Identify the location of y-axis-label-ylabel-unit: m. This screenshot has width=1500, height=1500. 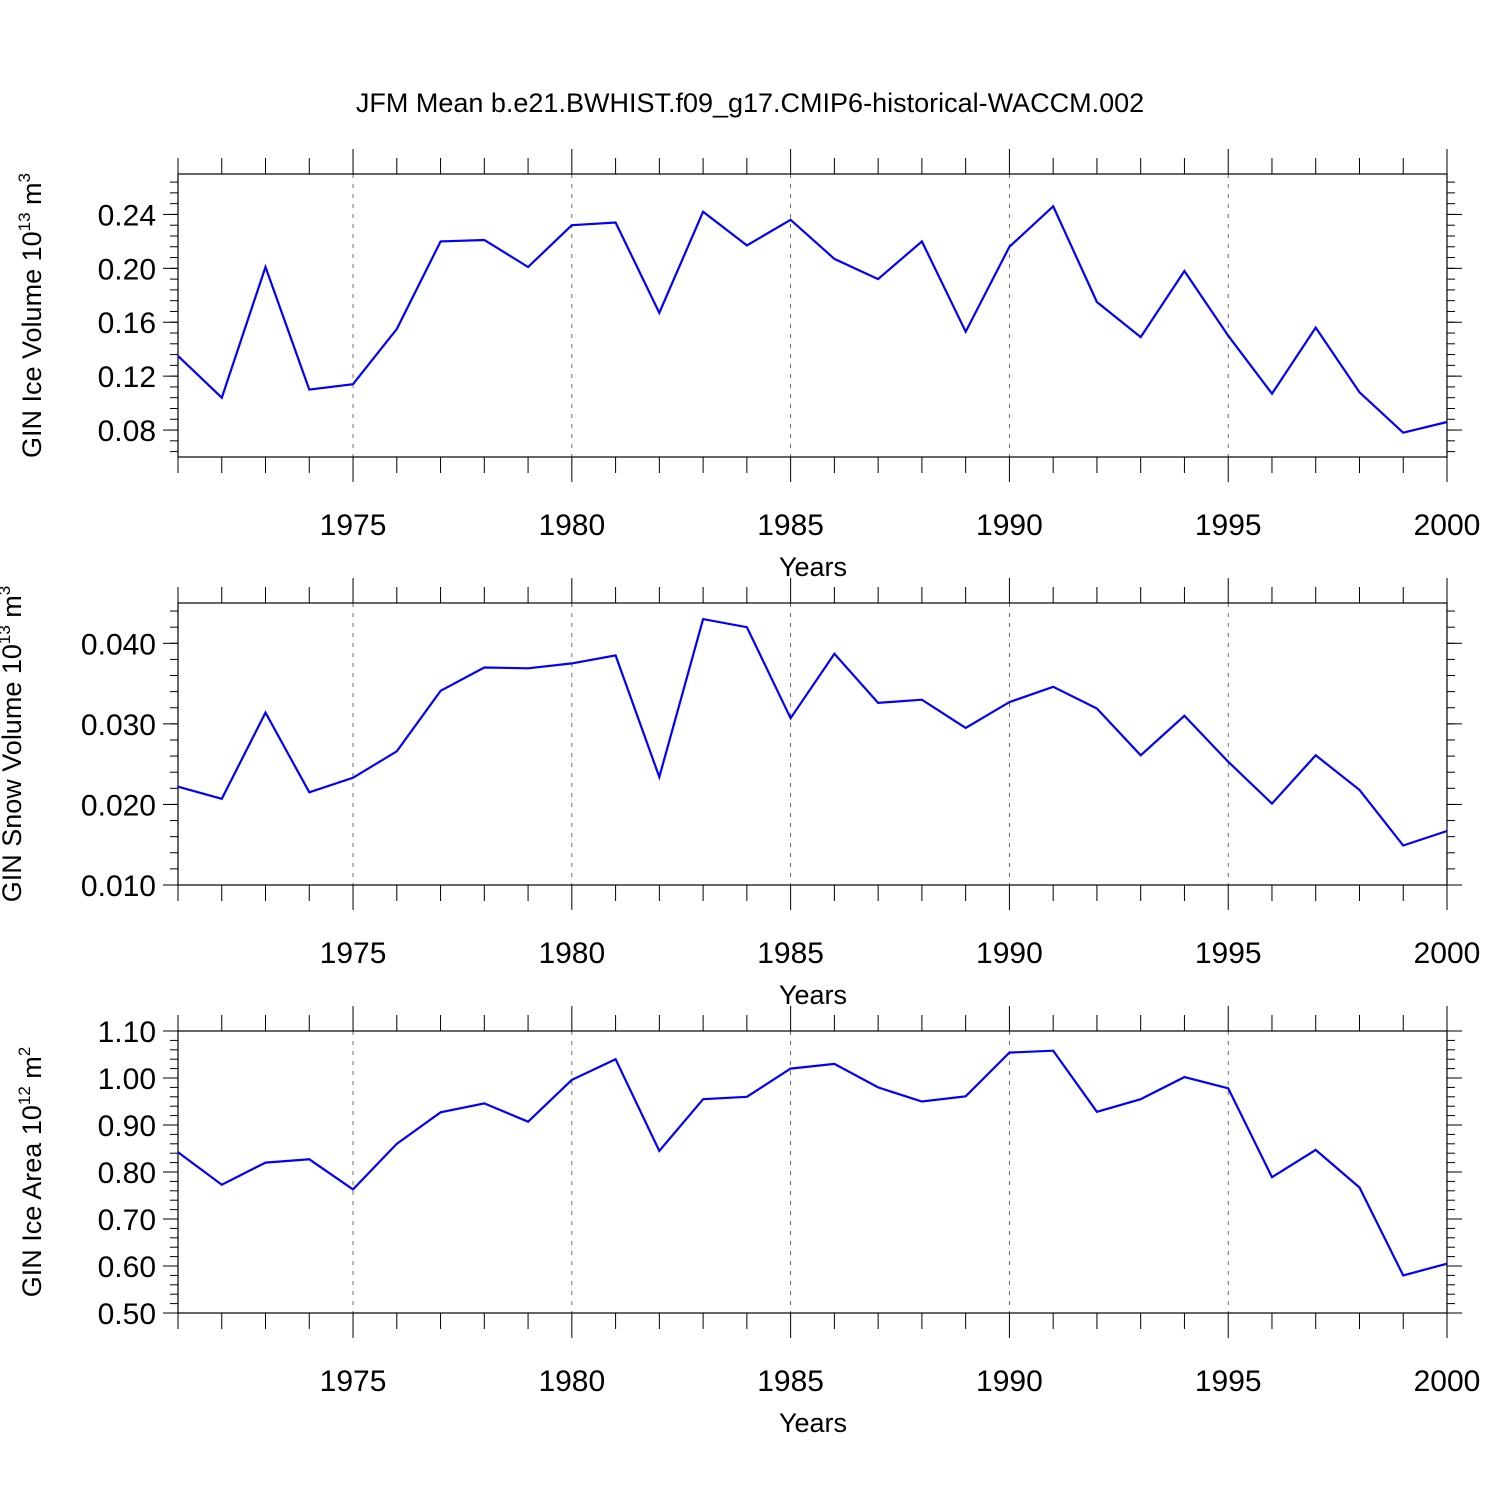
(32, 197).